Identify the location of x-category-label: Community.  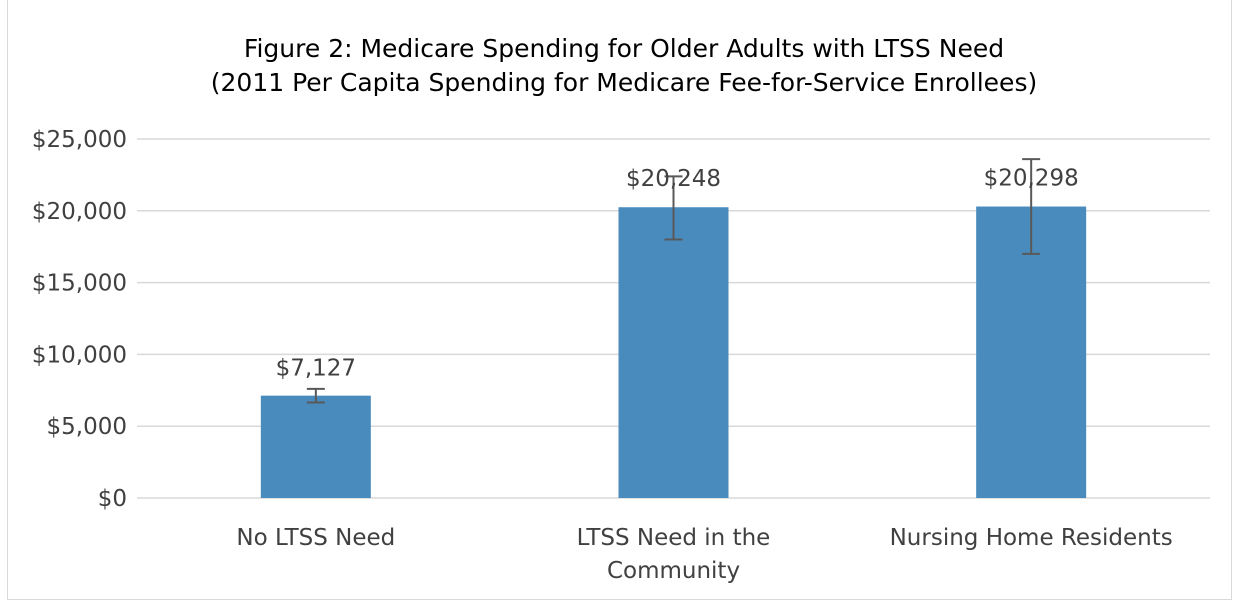
(673, 571).